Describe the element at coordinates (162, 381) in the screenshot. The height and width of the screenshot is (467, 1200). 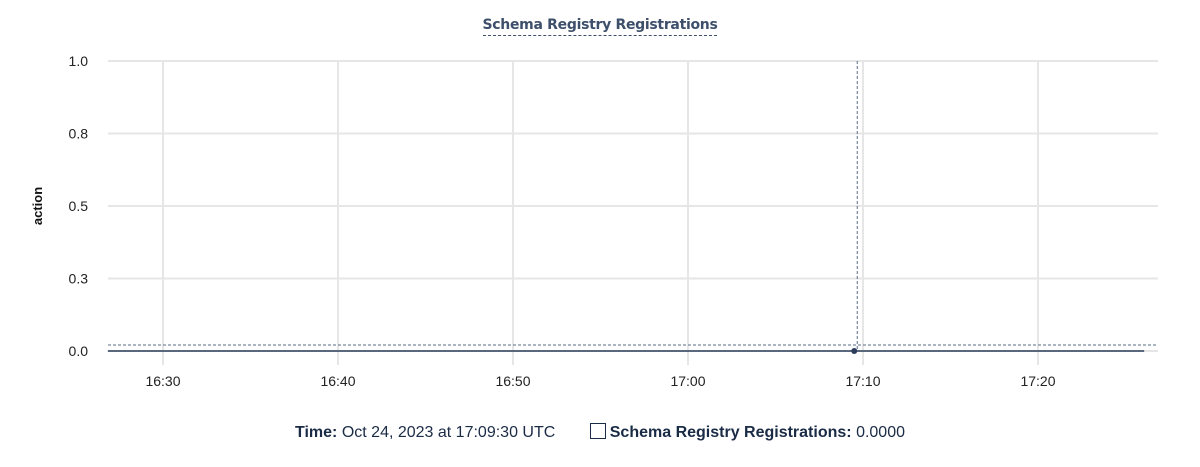
I see `x-tick-label: 16:30` at that location.